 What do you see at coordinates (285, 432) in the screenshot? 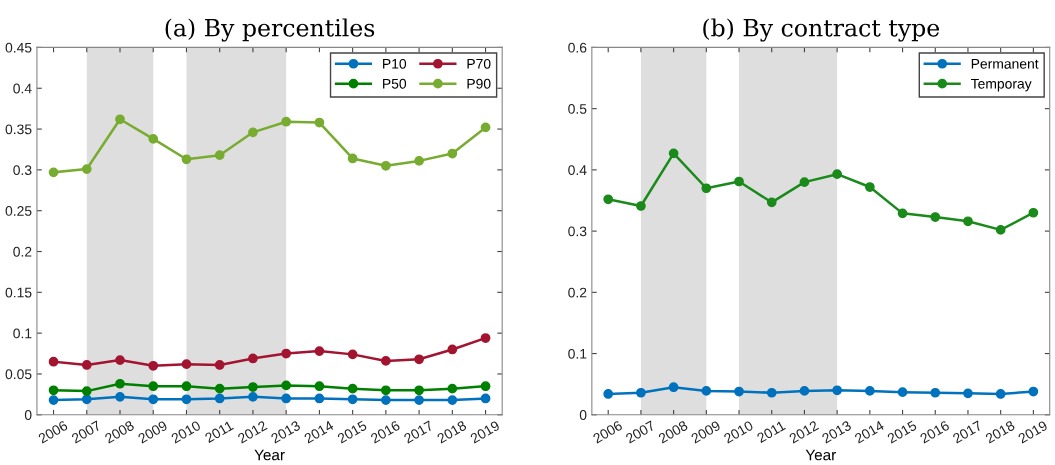
I see `x-tick-label: 2013` at bounding box center [285, 432].